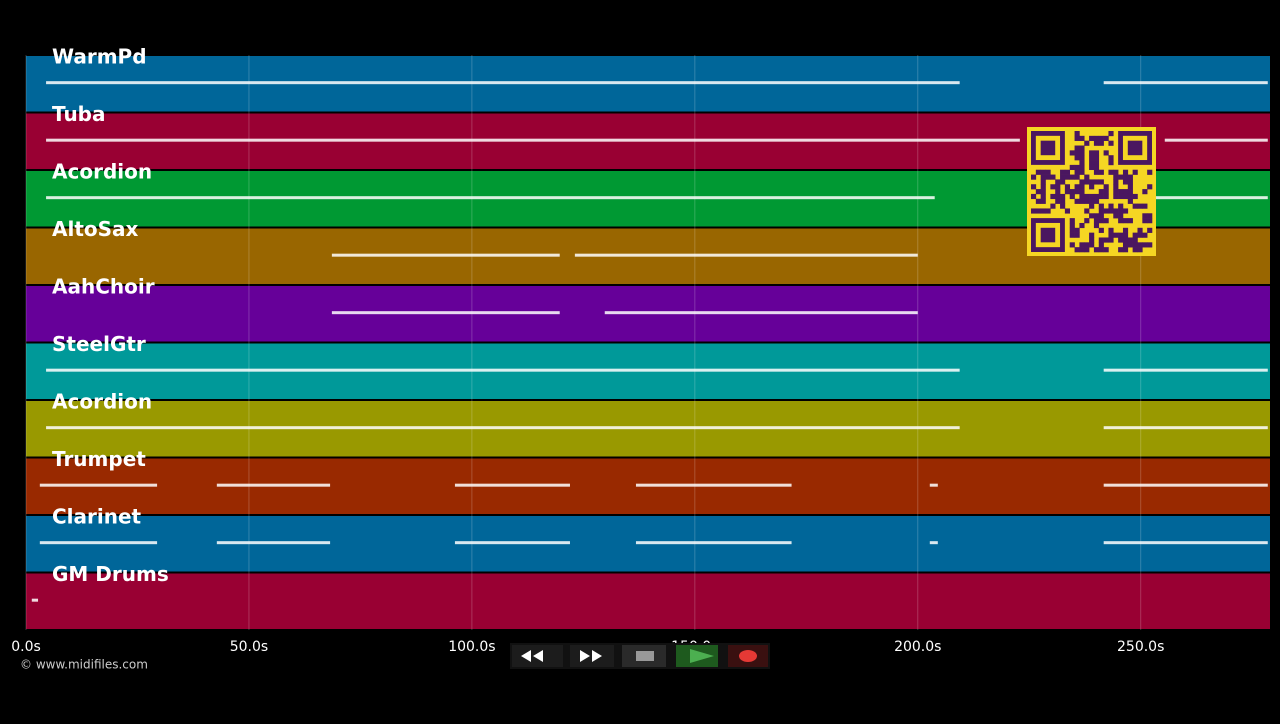 This screenshot has width=1280, height=724. I want to click on tick-label: 200.0s, so click(917, 647).